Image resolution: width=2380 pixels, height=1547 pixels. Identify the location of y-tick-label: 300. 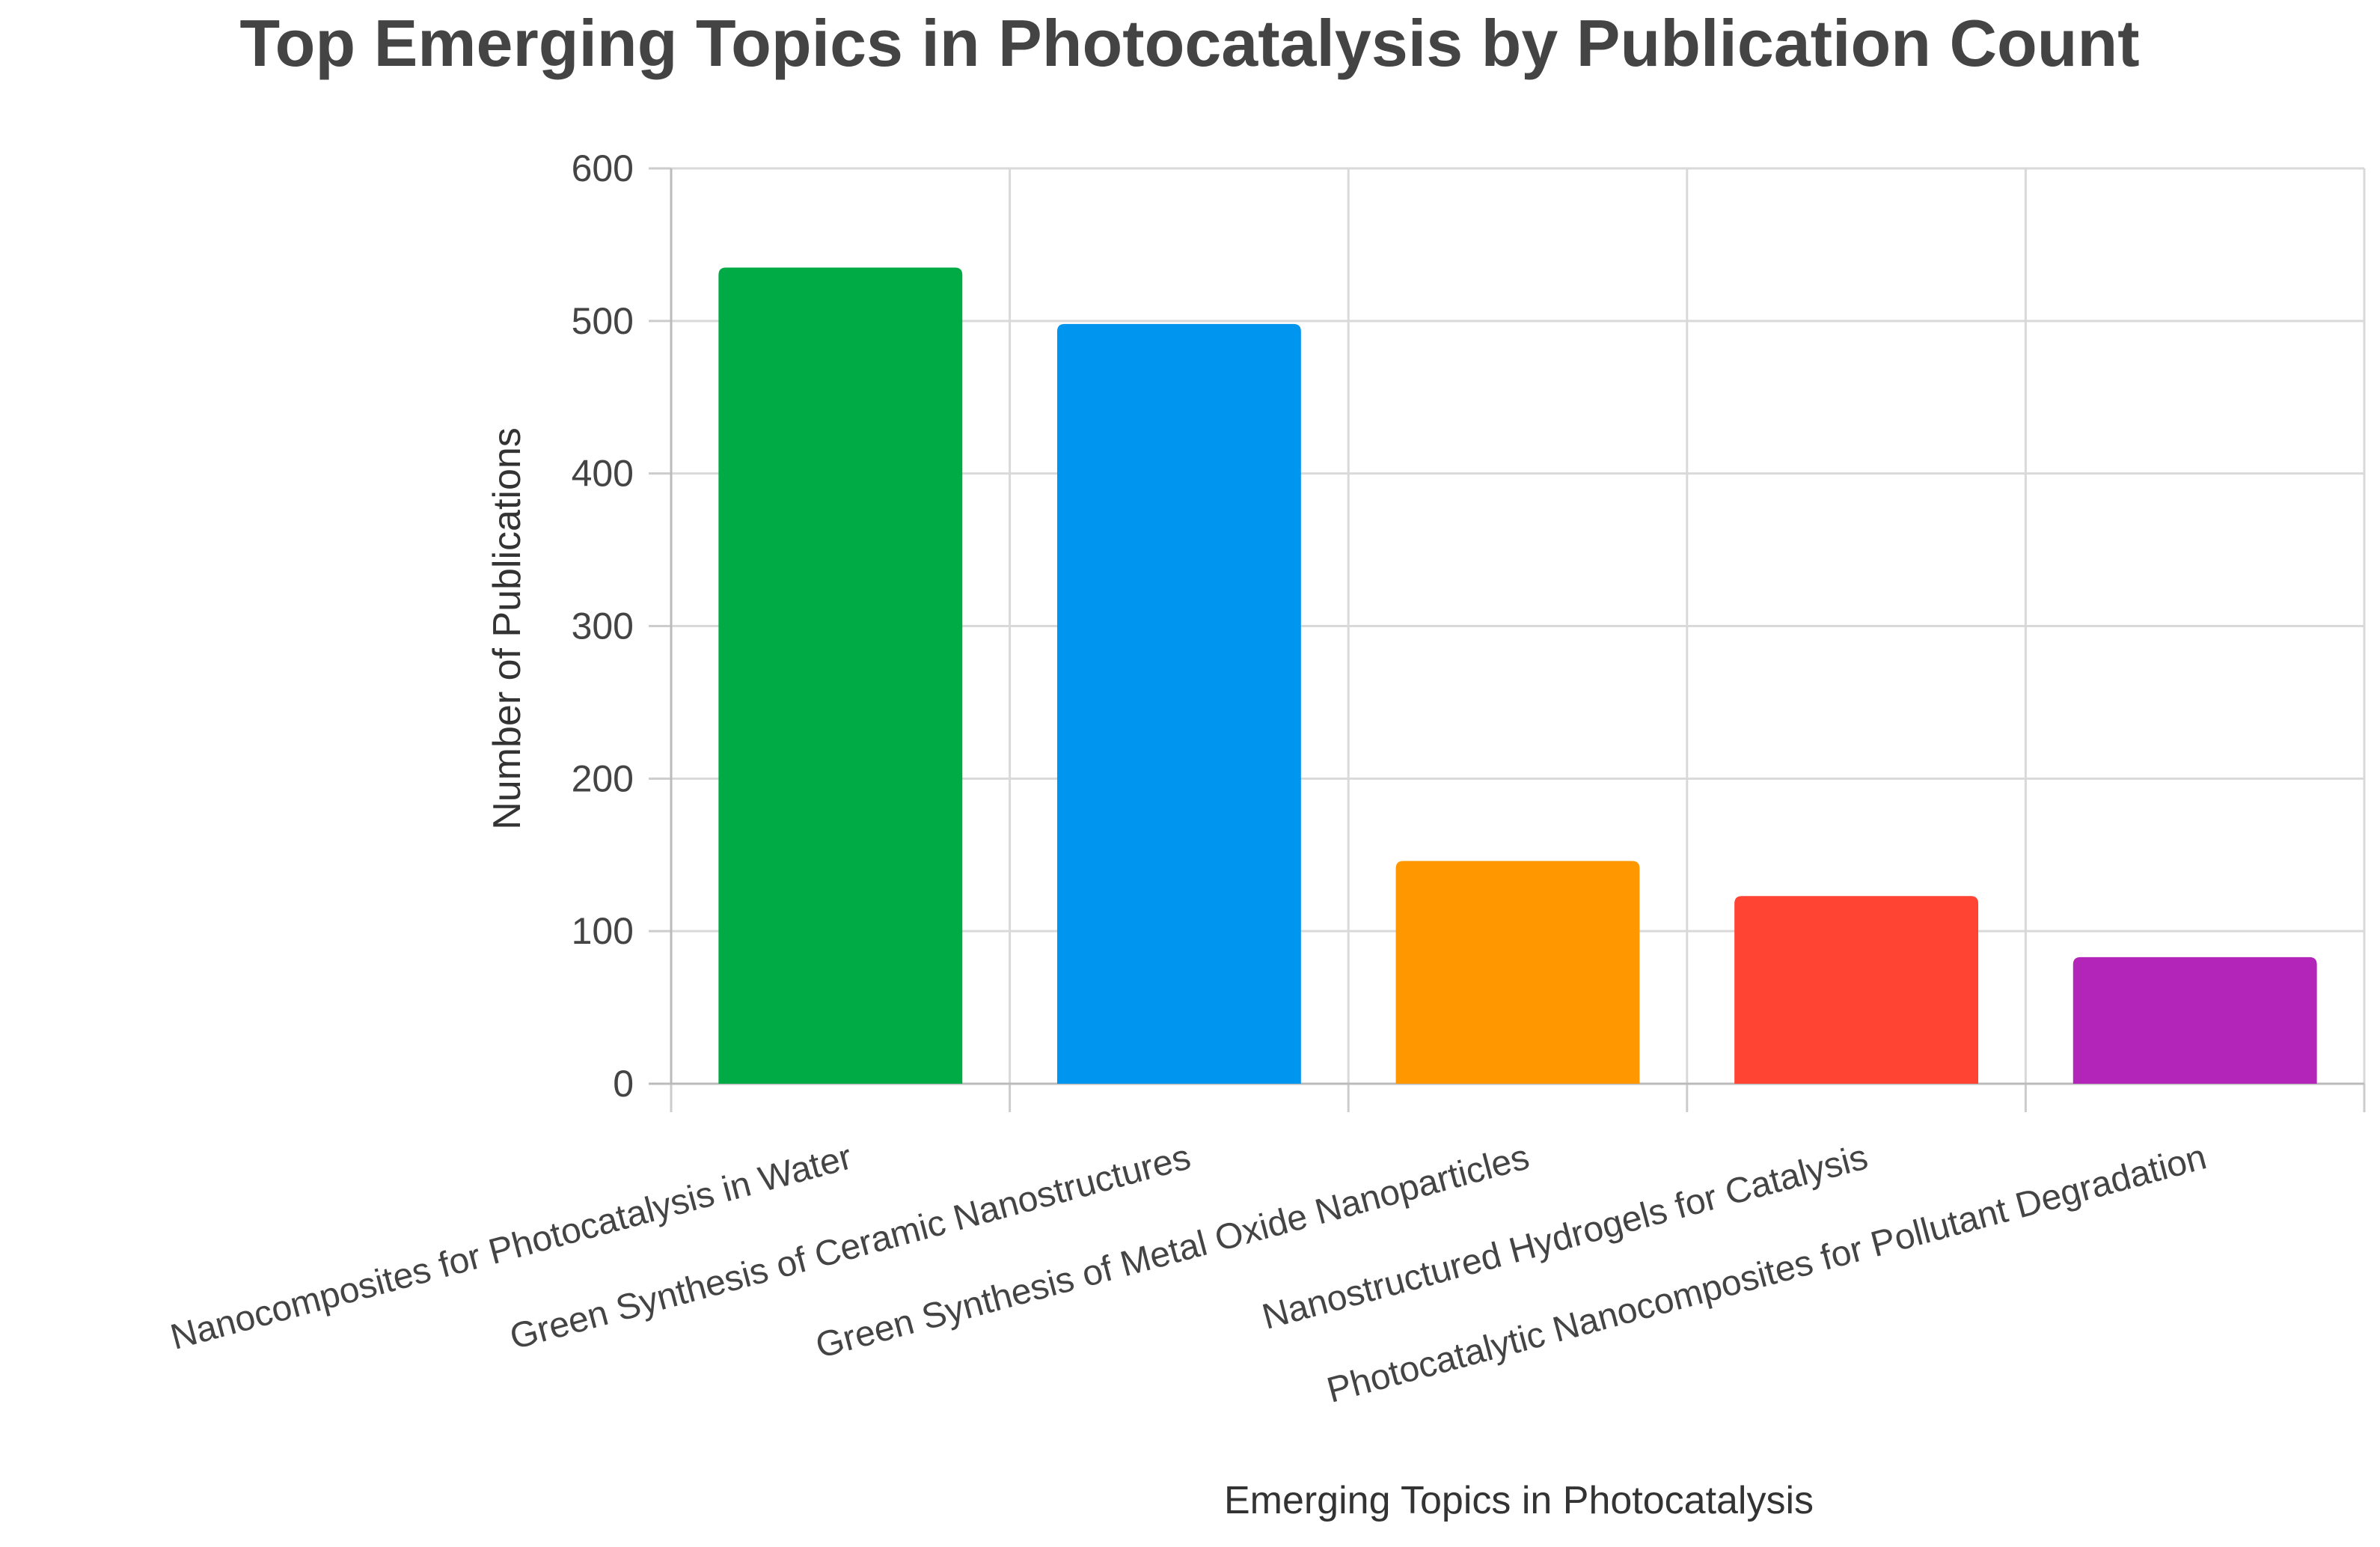
(603, 626).